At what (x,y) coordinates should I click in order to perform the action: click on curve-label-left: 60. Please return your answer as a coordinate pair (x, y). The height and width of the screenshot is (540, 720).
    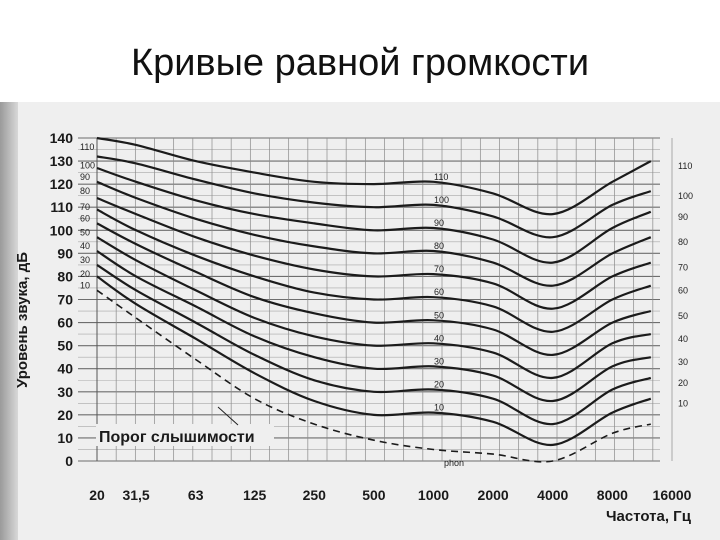
    Looking at the image, I should click on (85, 219).